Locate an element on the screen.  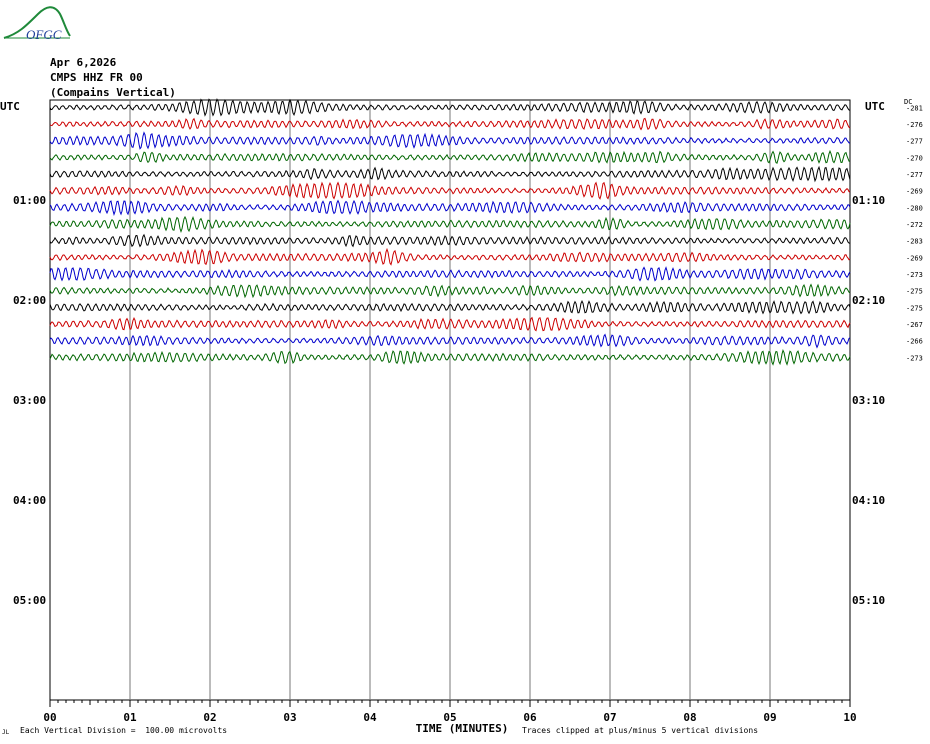
dc-offset-label: -267 is located at coordinates (914, 325).